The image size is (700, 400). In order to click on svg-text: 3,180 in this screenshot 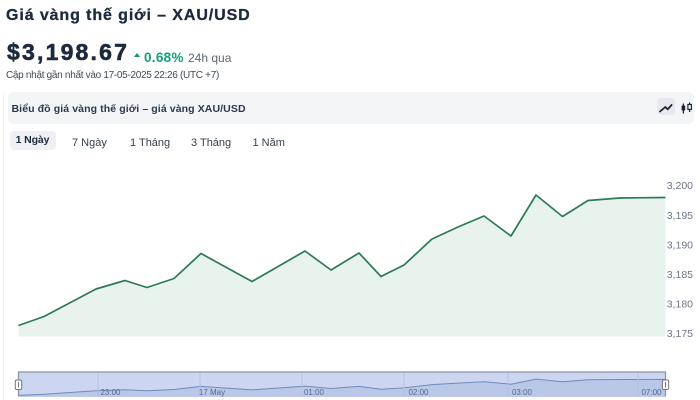, I will do `click(680, 305)`.